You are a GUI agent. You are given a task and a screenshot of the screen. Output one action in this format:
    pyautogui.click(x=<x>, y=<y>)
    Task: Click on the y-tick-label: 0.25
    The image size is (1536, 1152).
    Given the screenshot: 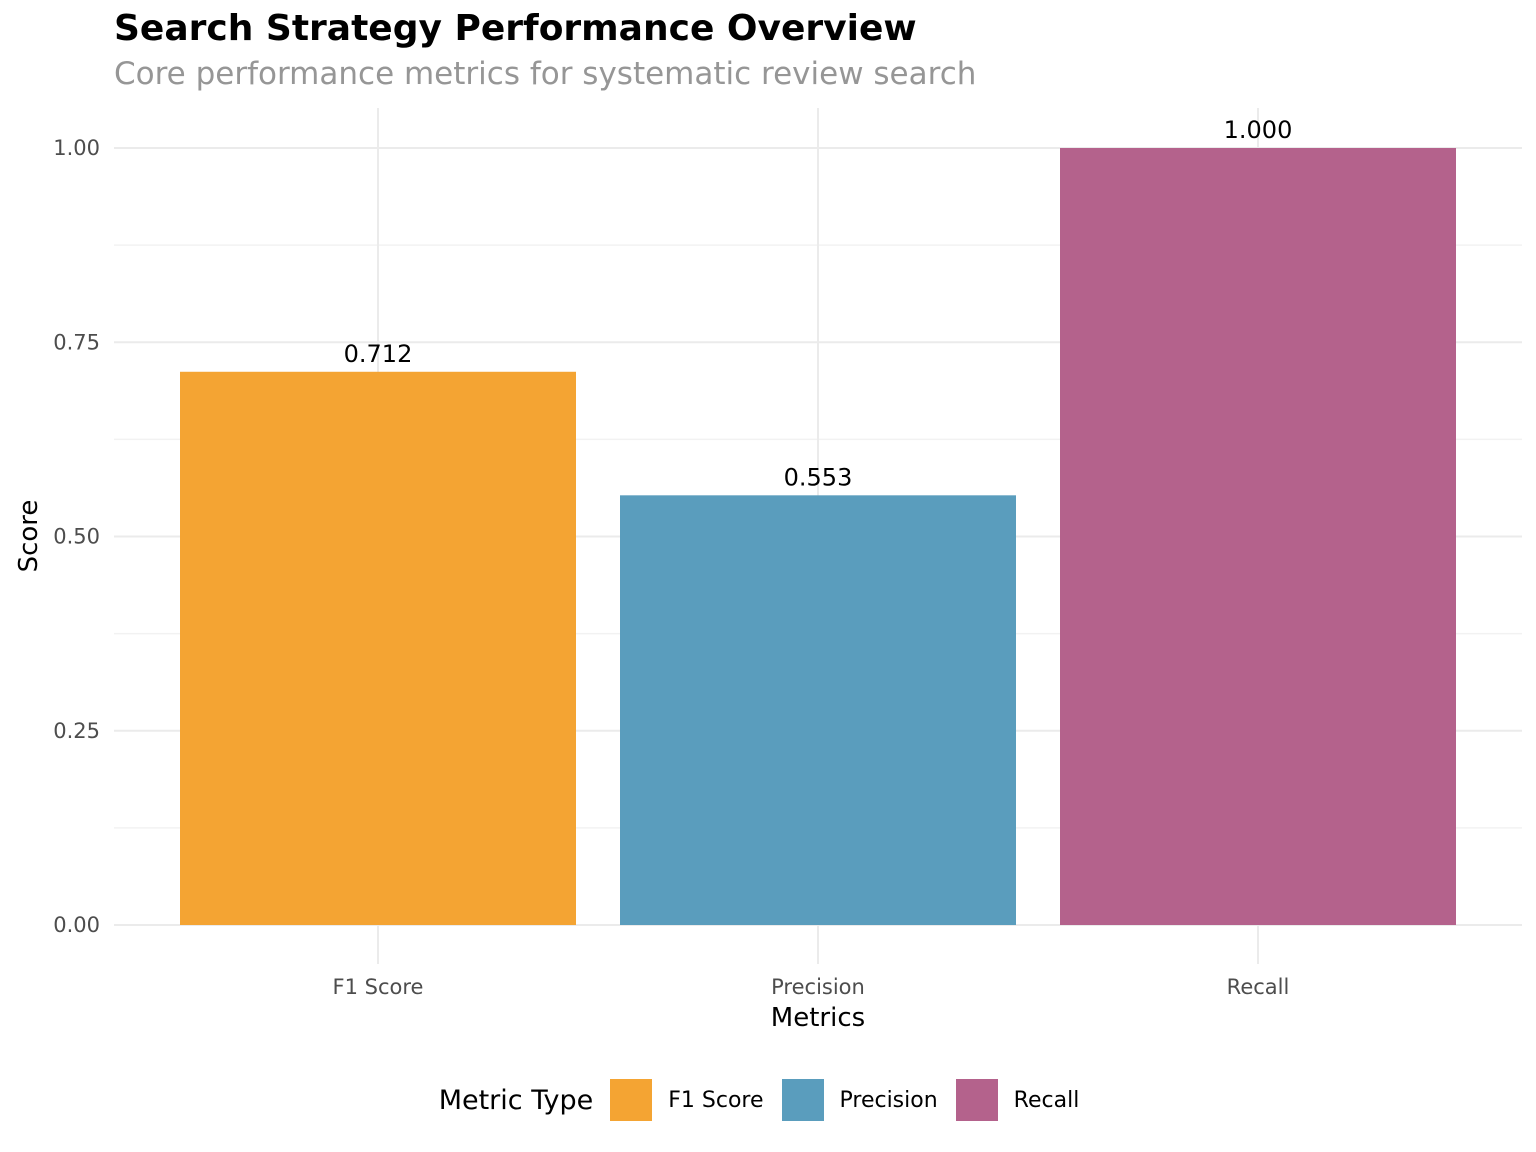 What is the action you would take?
    pyautogui.click(x=76, y=731)
    